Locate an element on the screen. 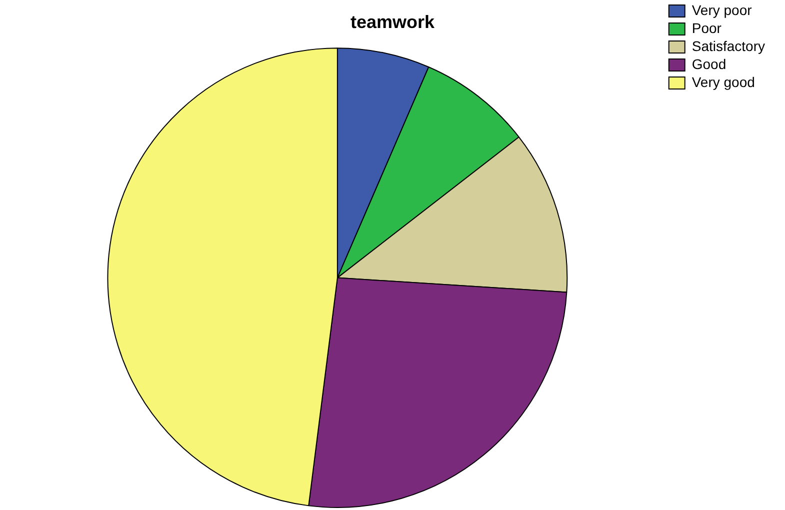 The image size is (785, 510). legend-label: Very good is located at coordinates (723, 82).